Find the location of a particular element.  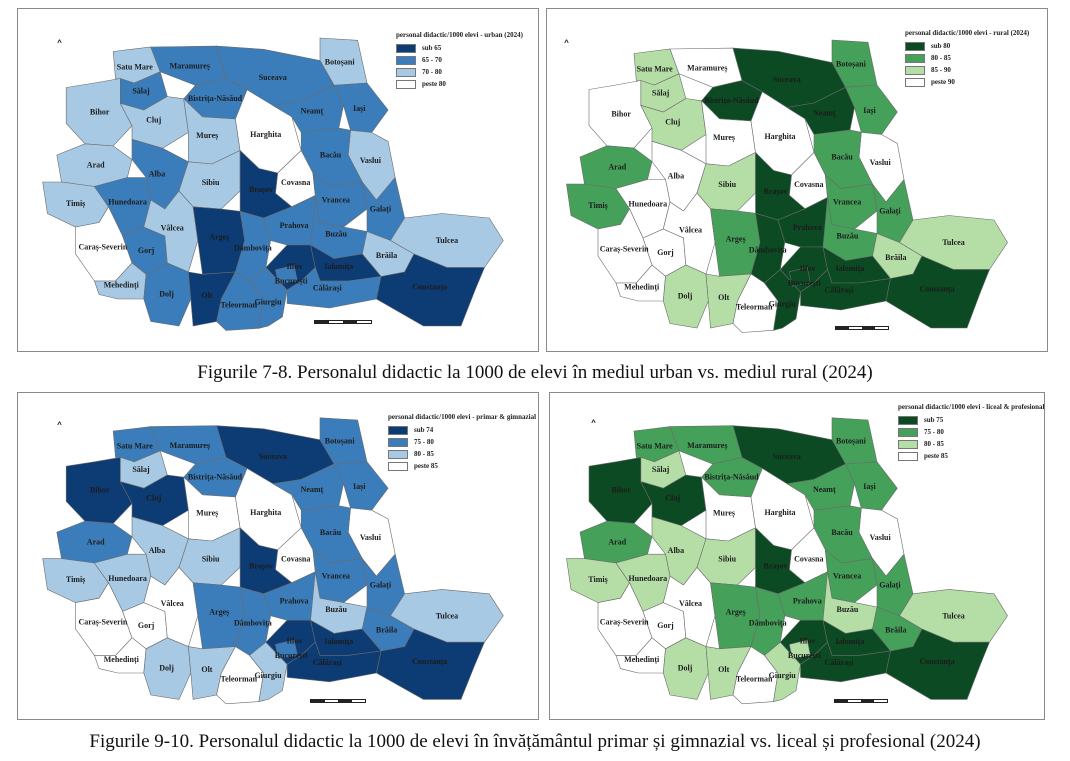

county-label-sj: Sălaj is located at coordinates (661, 93).